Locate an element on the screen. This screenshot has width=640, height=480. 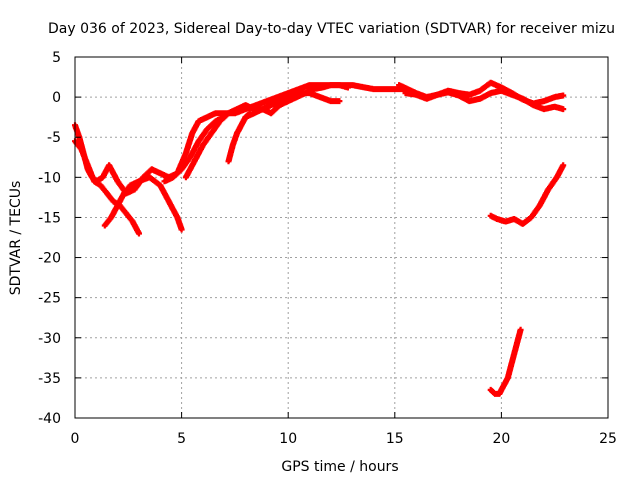
y-tick-label: -35 is located at coordinates (49, 379).